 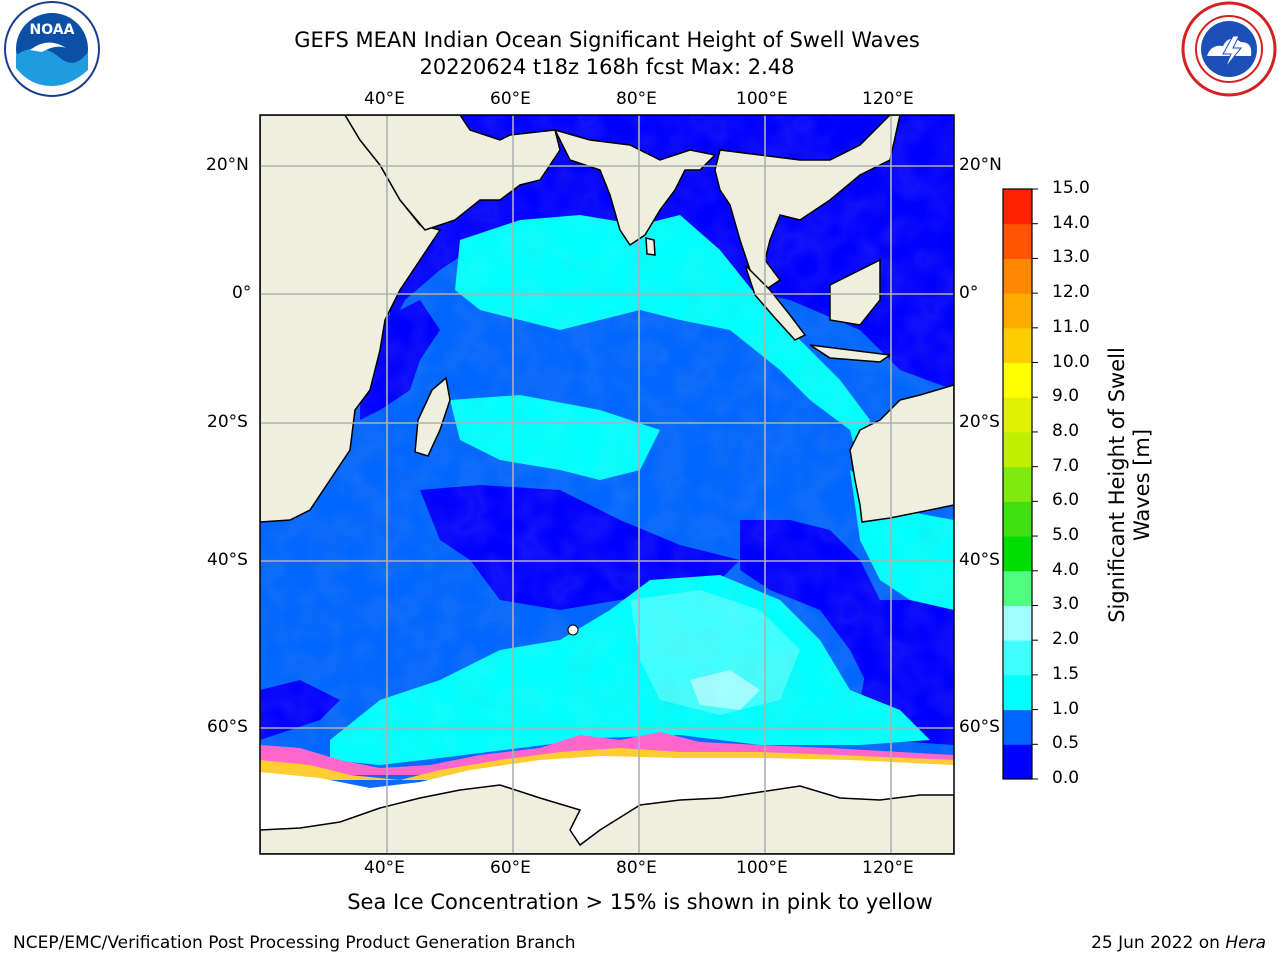 I want to click on footer-machine: Hera, so click(x=1245, y=943).